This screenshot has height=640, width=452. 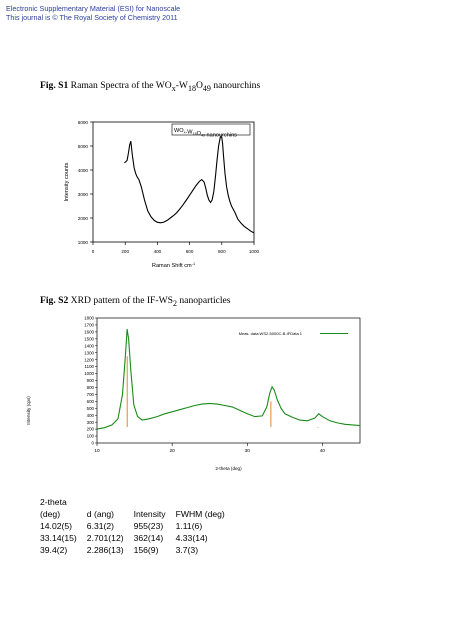 I want to click on x-tick-label: 600, so click(x=190, y=251).